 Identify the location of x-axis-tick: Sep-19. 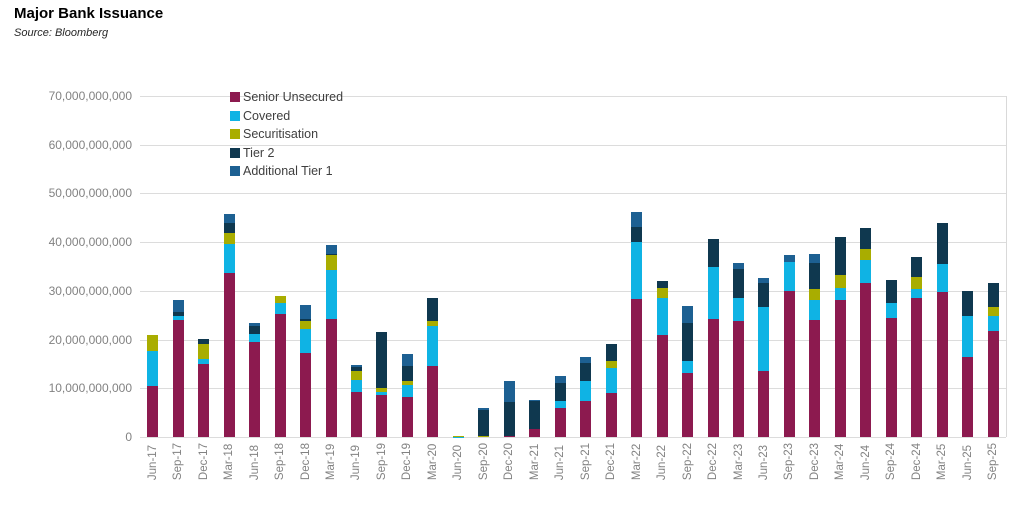
(381, 461).